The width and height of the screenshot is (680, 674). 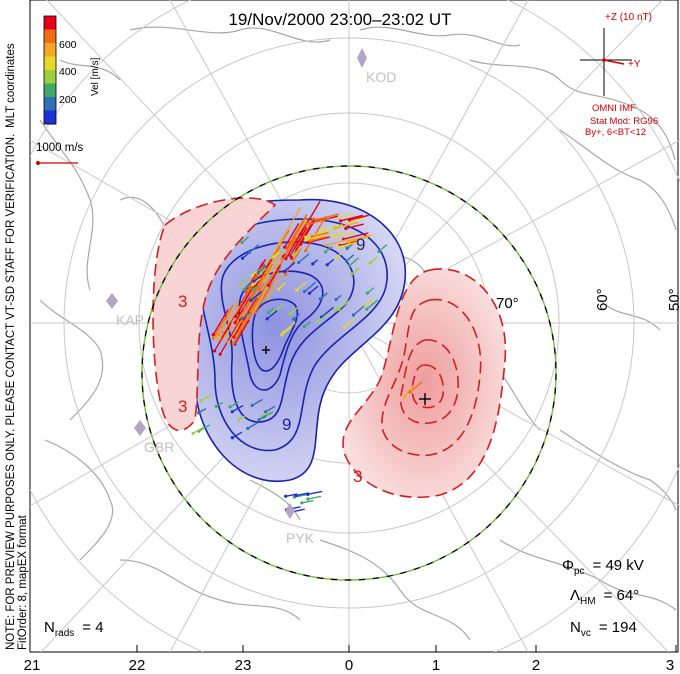 What do you see at coordinates (95, 76) in the screenshot?
I see `colorbar-title: Vel [m/s]` at bounding box center [95, 76].